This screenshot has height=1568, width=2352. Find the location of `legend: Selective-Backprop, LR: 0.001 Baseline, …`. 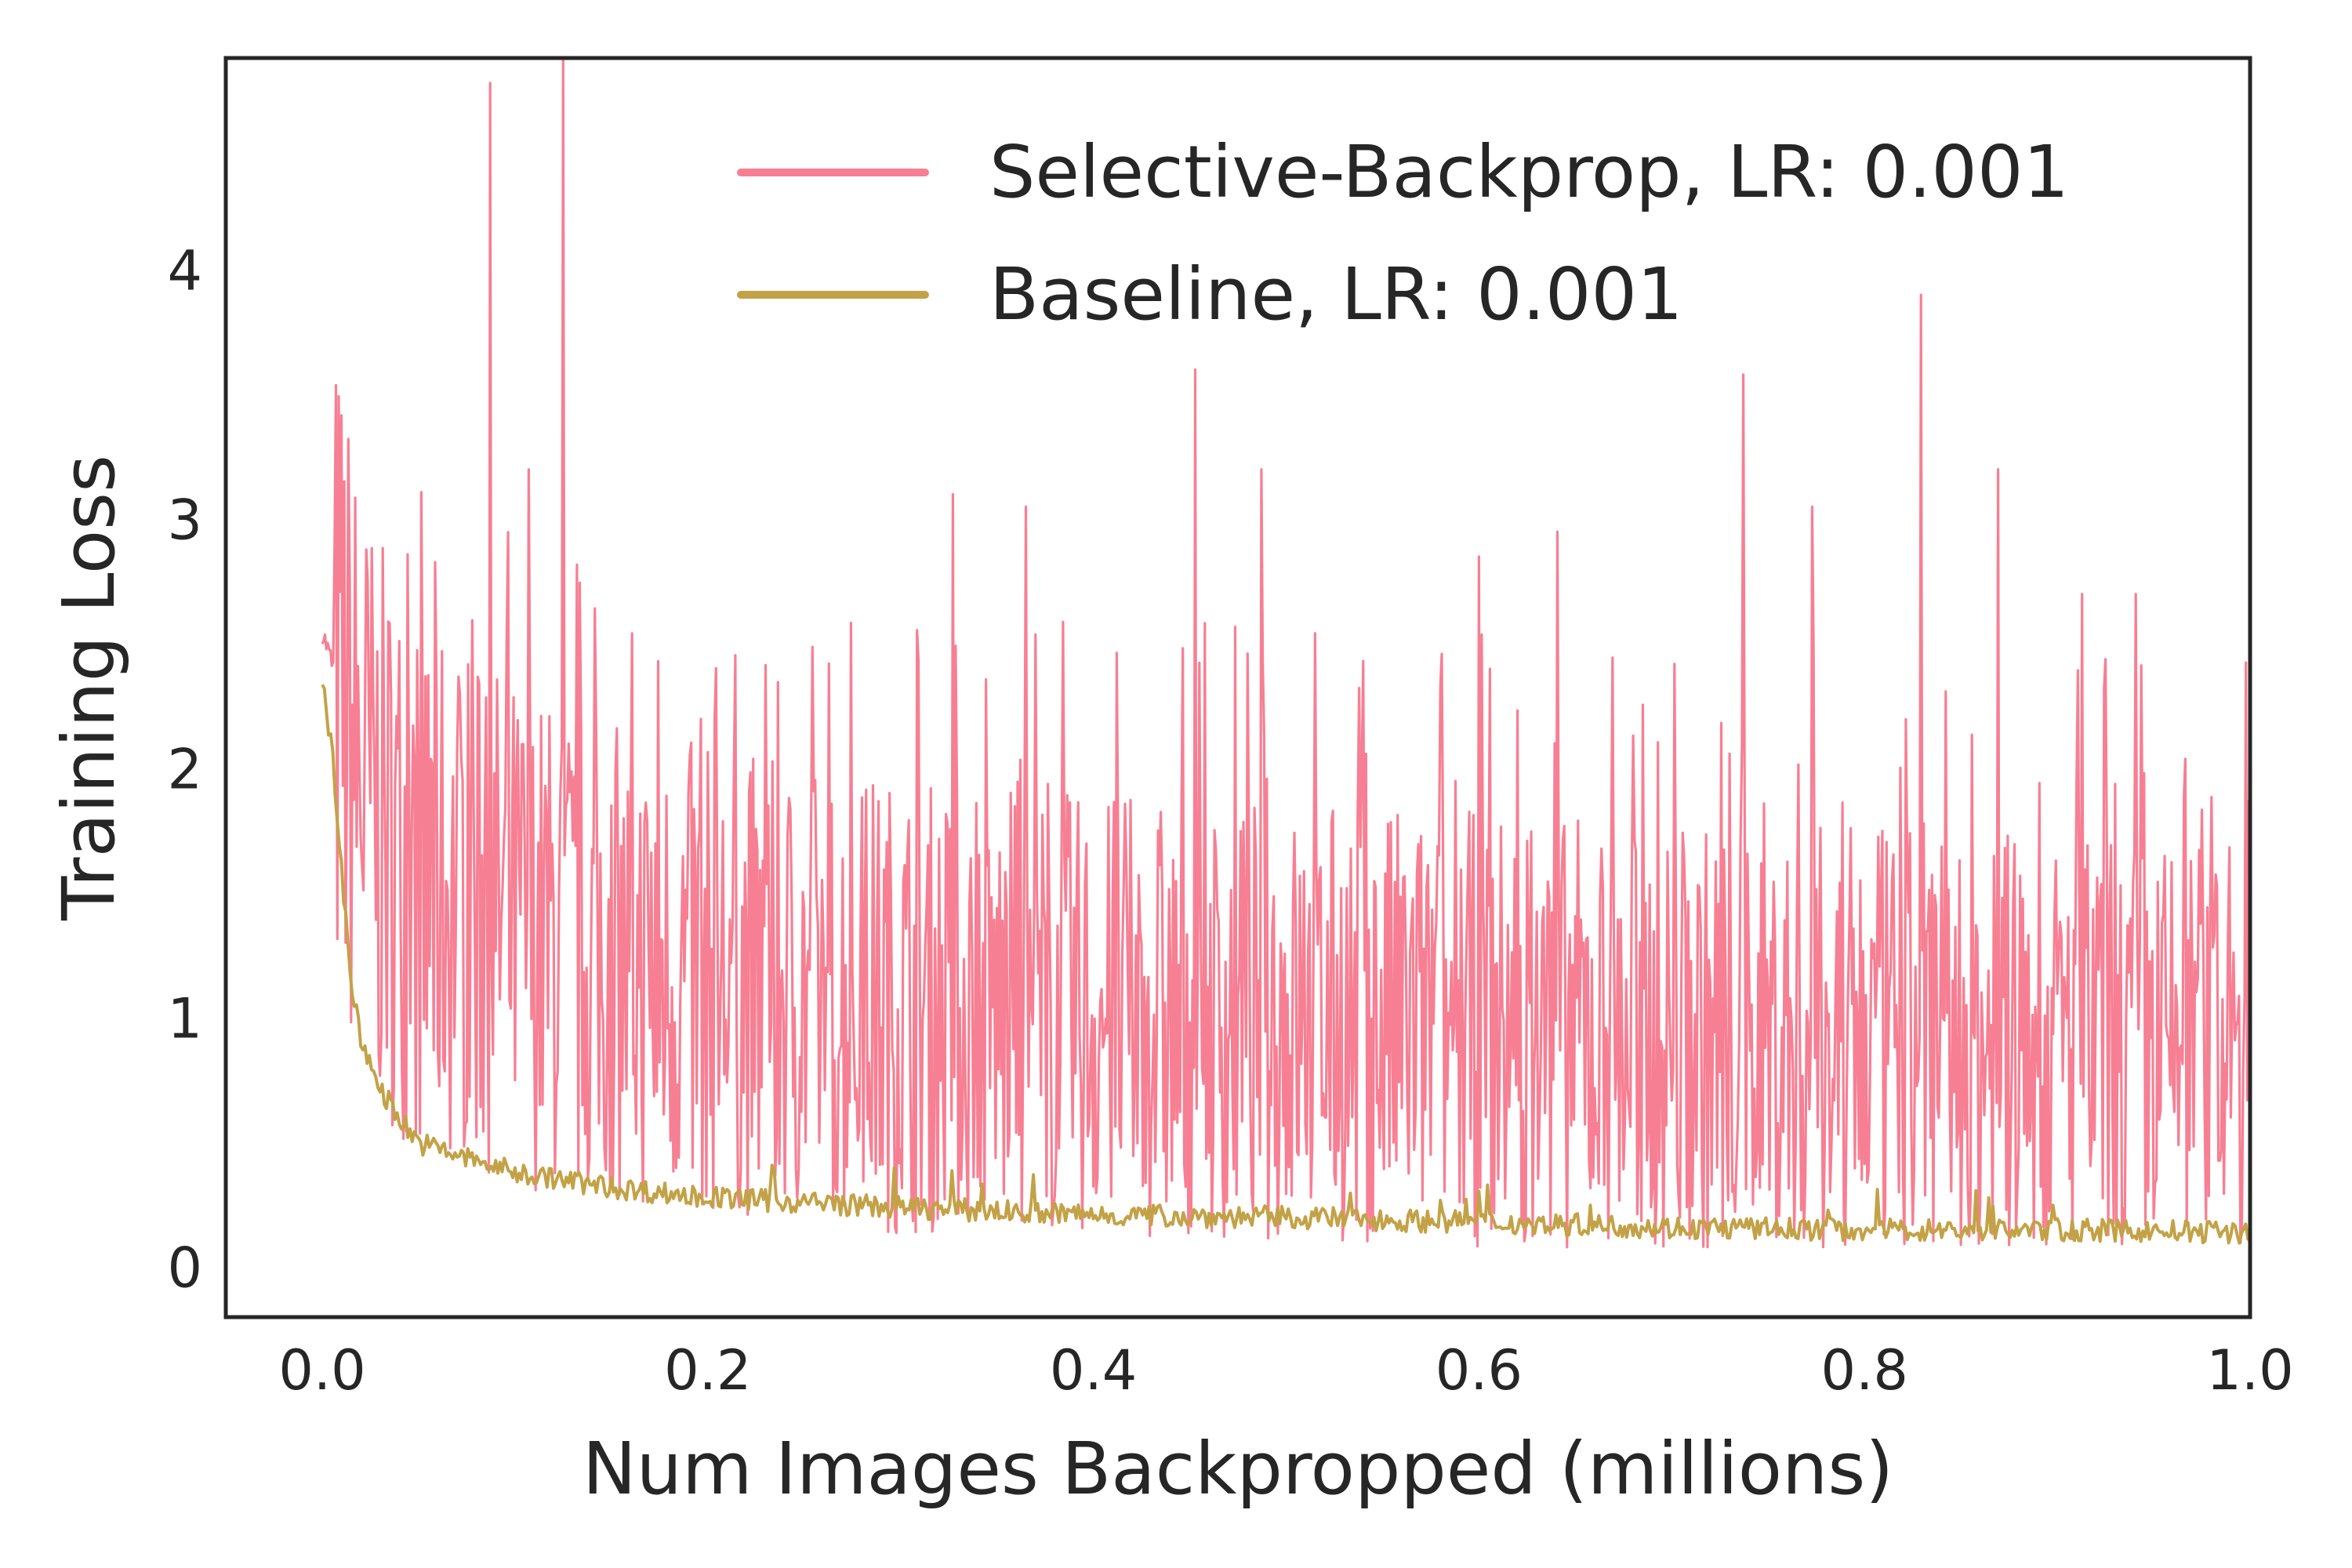

legend: Selective-Backprop, LR: 0.001 Baseline, … is located at coordinates (1403, 233).